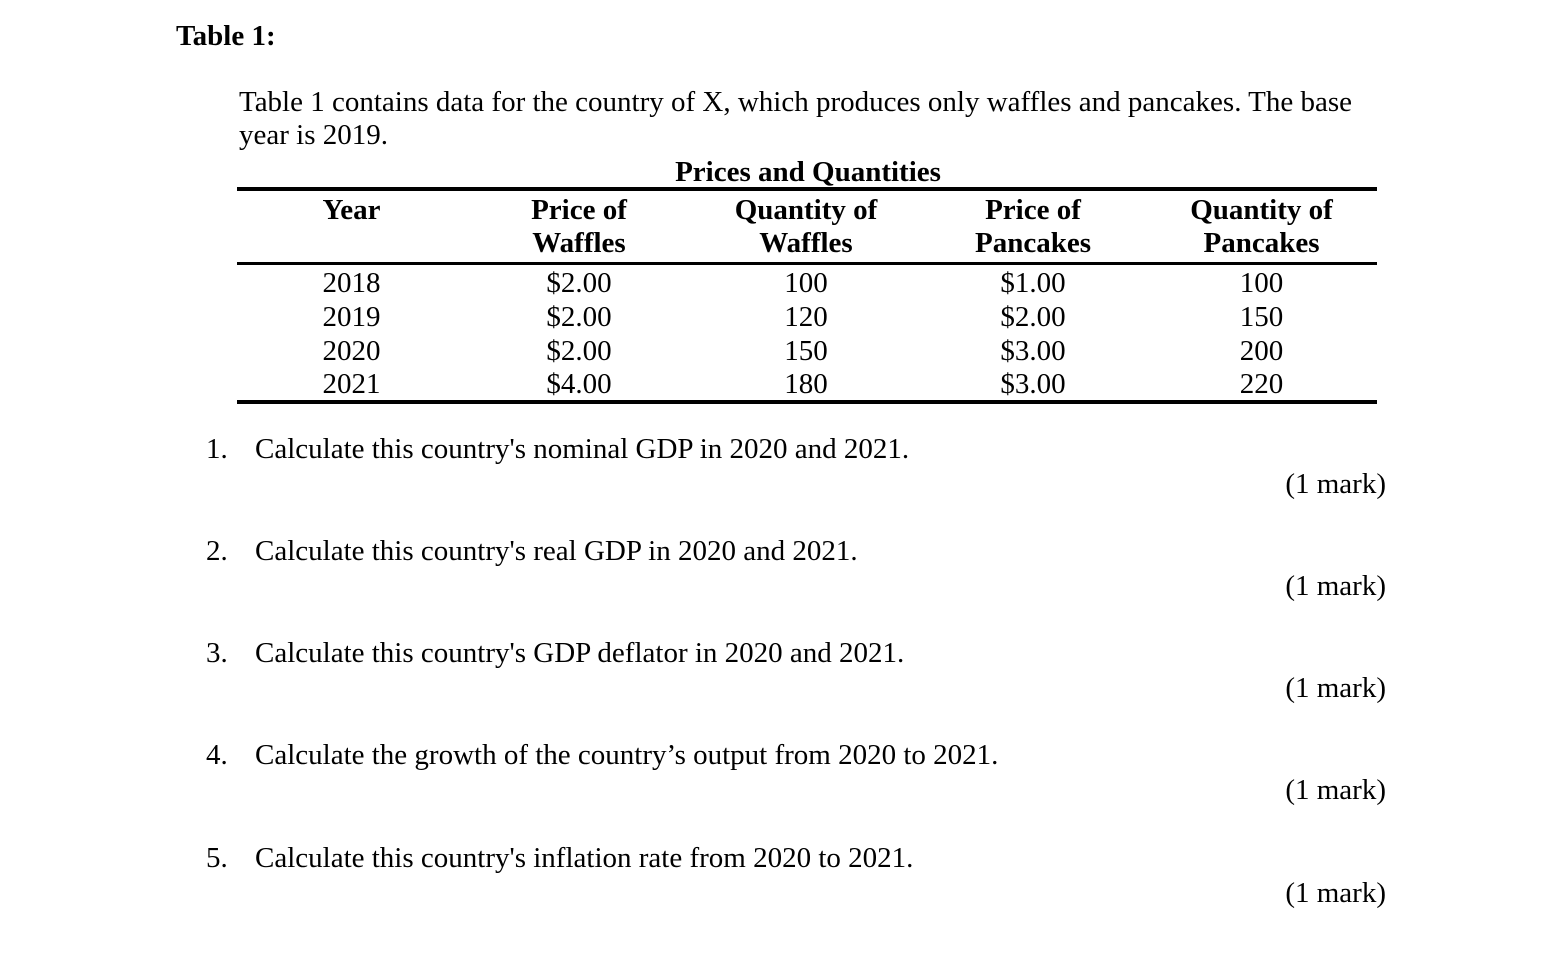 The width and height of the screenshot is (1552, 975). I want to click on table-cell: 200, so click(1261, 351).